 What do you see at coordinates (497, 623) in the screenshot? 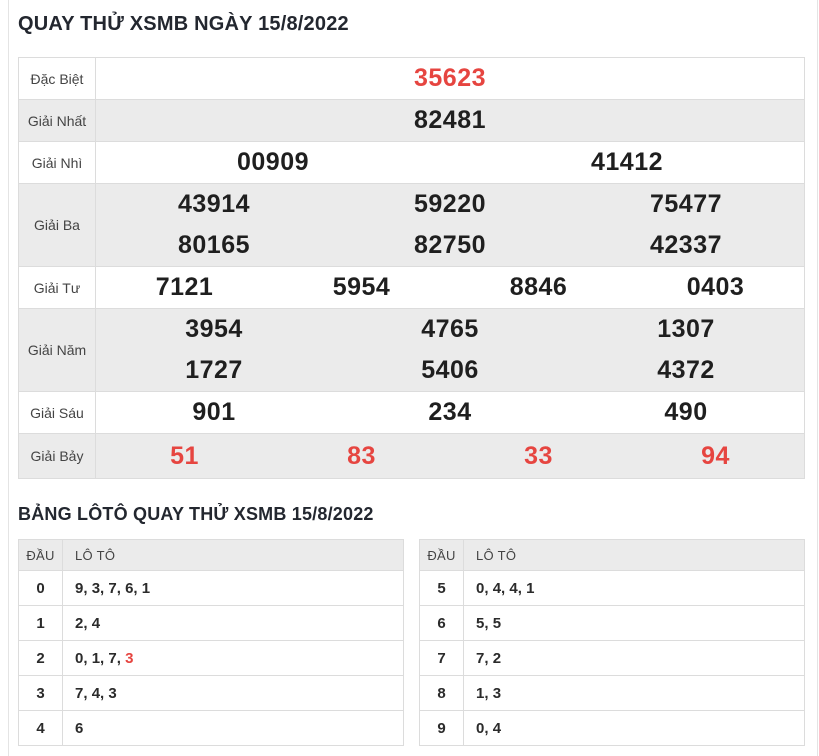
I see `loto-number: 5` at bounding box center [497, 623].